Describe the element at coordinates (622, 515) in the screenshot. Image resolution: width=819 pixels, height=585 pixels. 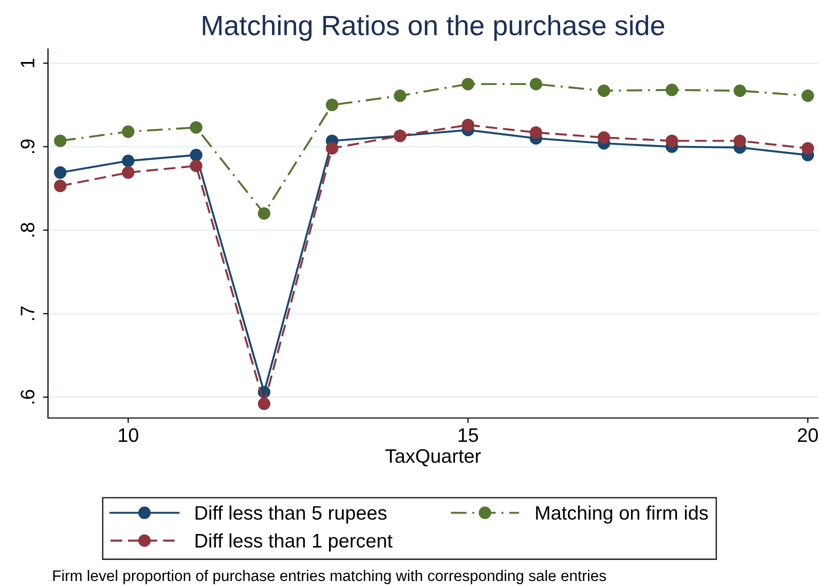
I see `legend-label: Matching on firm ids` at that location.